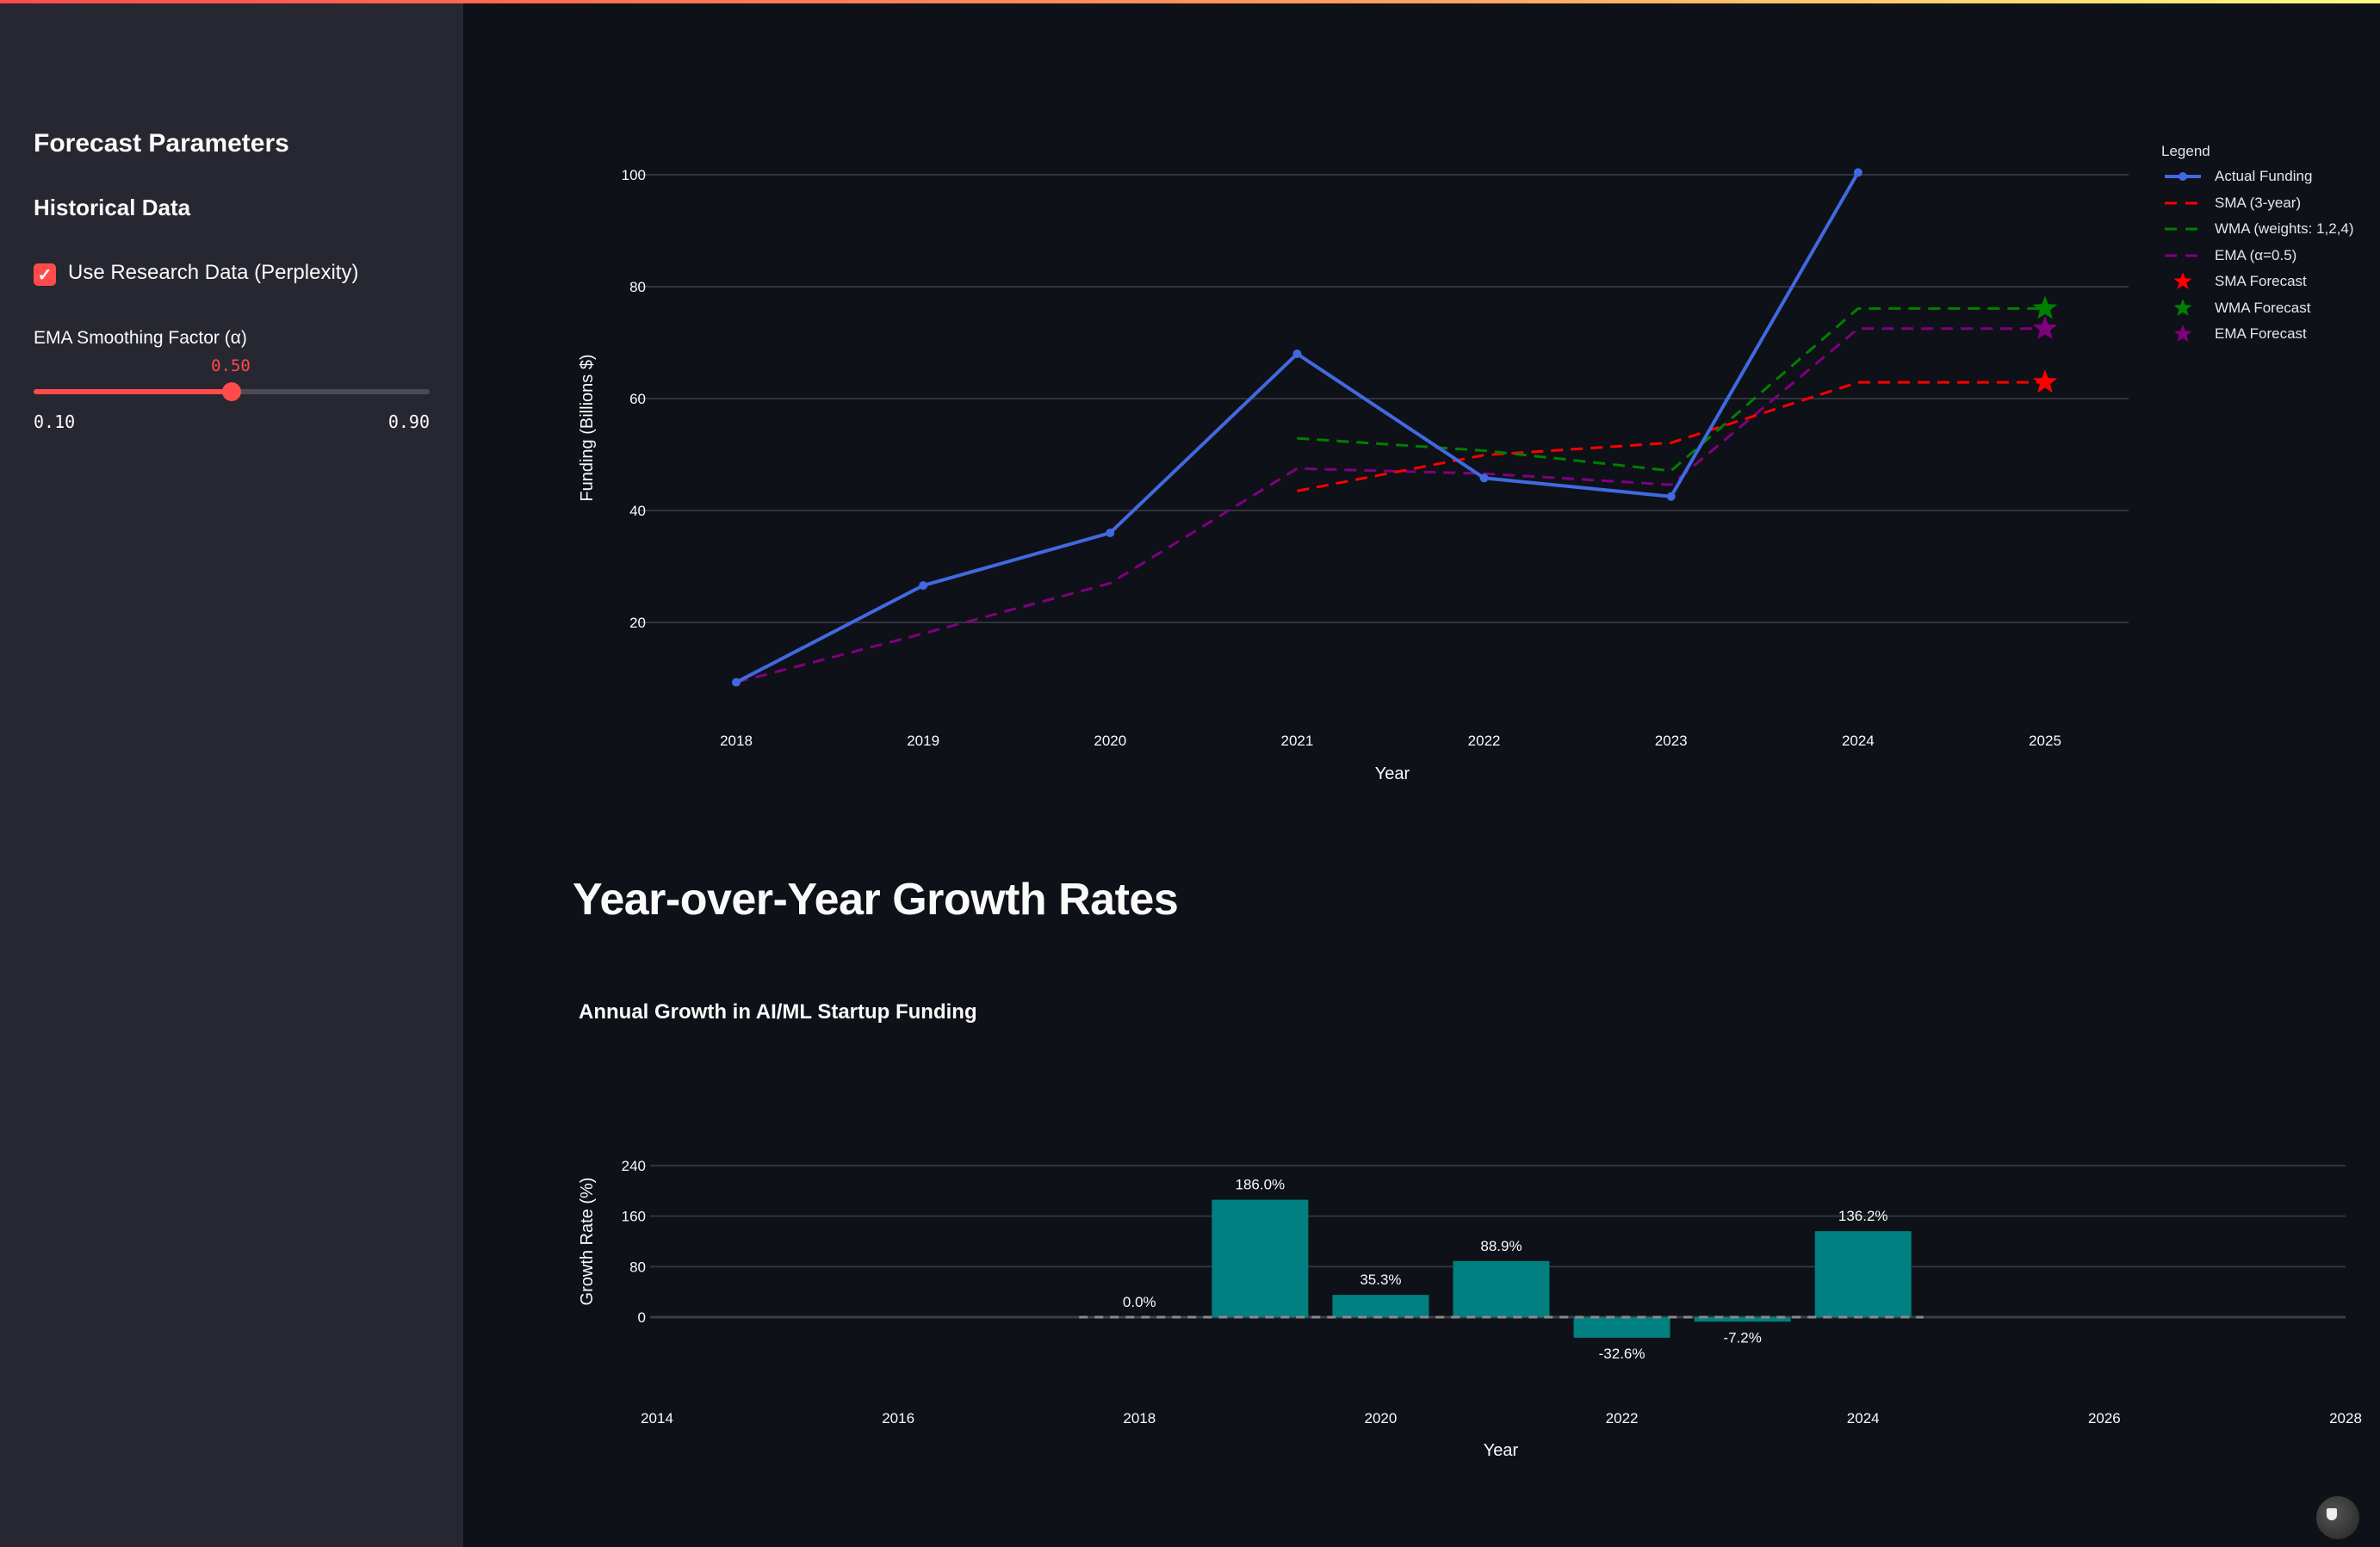 This screenshot has width=2380, height=1547. Describe the element at coordinates (634, 1217) in the screenshot. I see `y-tick-label: 160` at that location.